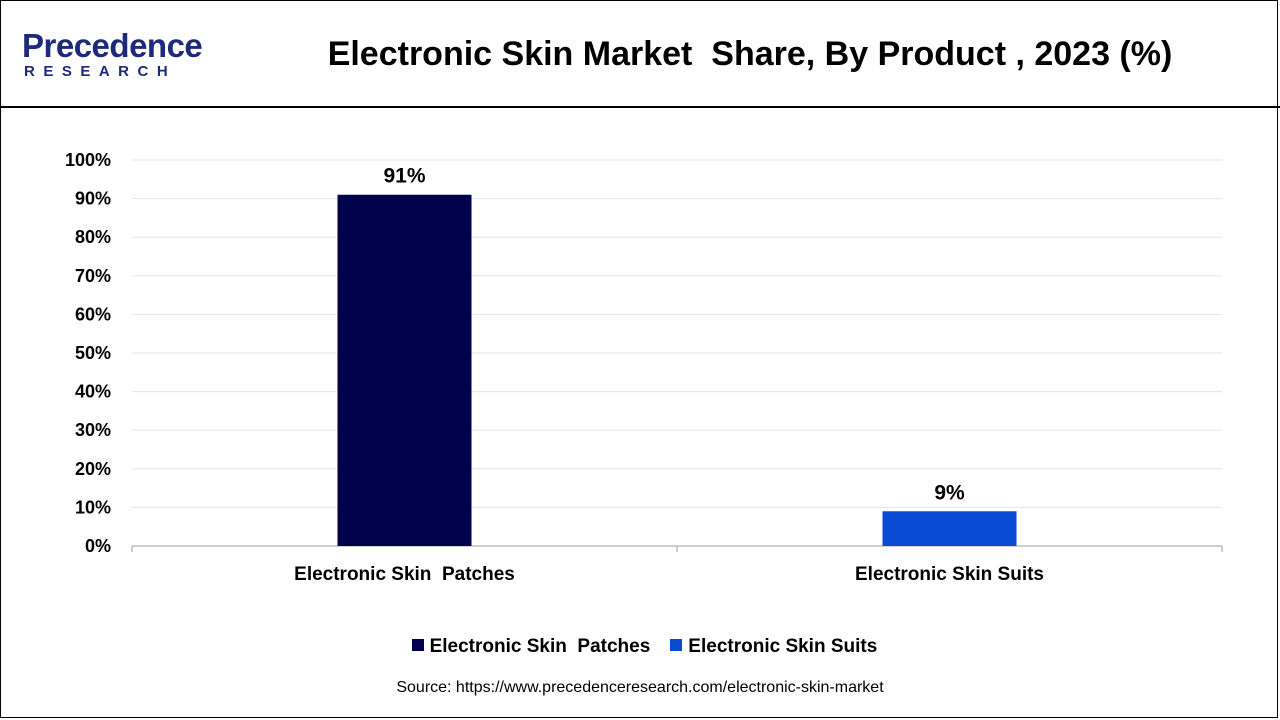 The height and width of the screenshot is (720, 1280). I want to click on y-tick-label: 80%, so click(93, 237).